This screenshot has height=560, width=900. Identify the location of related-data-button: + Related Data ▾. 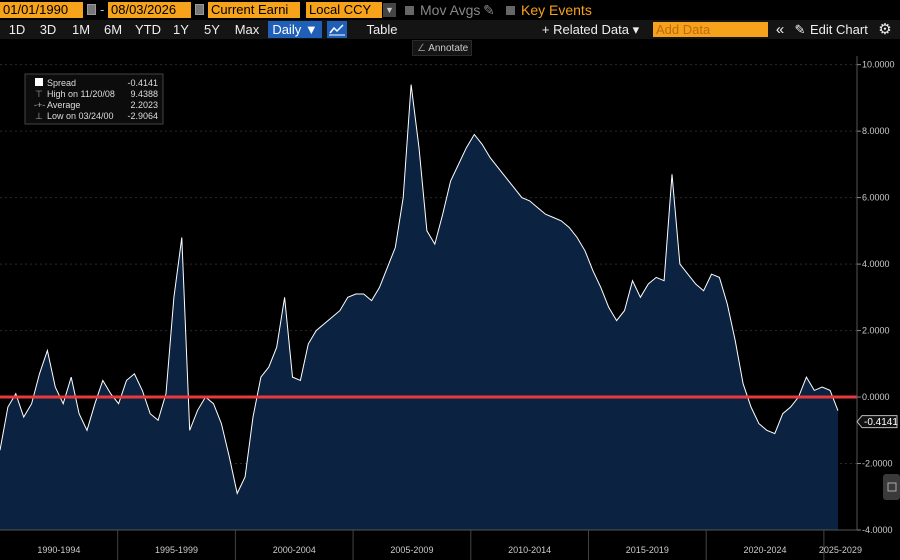
(590, 29).